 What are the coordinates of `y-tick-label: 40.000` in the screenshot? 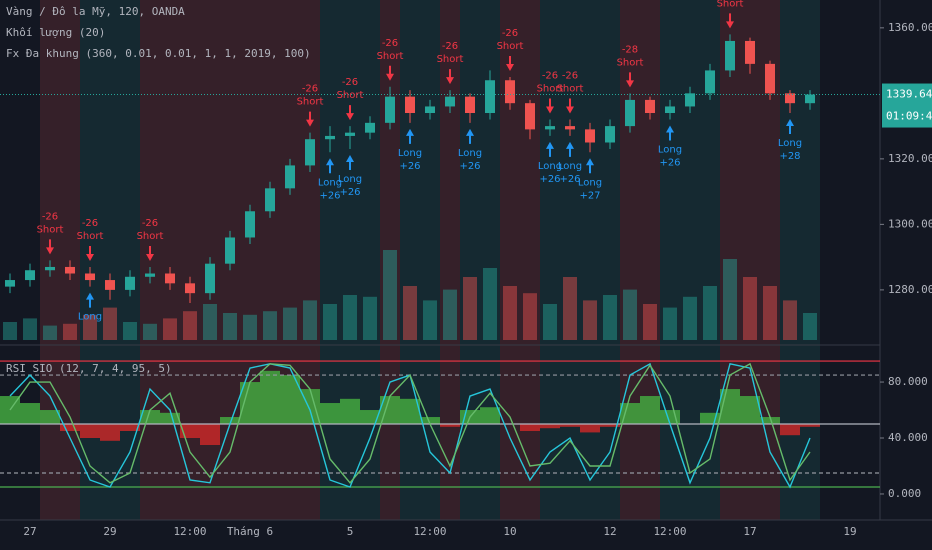 It's located at (908, 437).